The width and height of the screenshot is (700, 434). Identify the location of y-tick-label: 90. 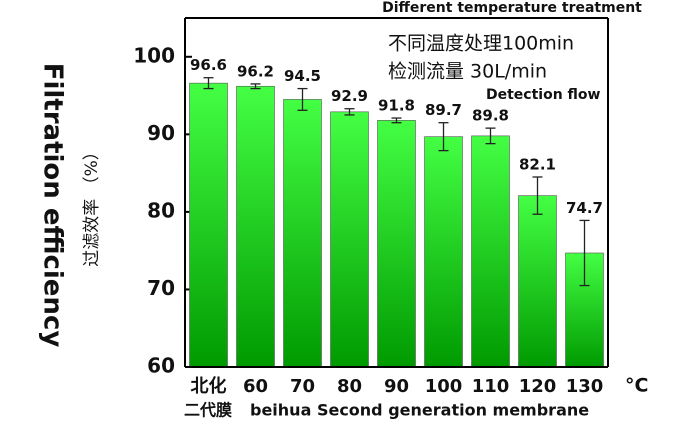
(161, 133).